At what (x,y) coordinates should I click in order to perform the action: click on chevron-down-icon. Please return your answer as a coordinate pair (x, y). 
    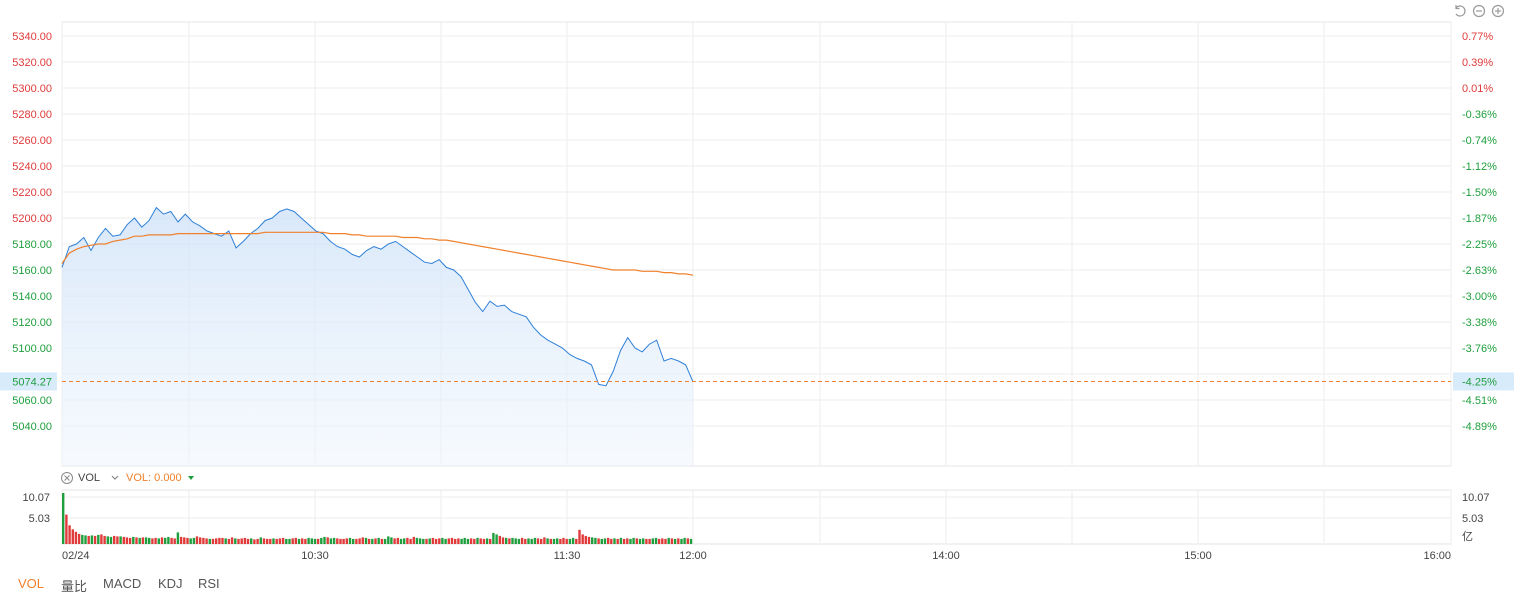
    Looking at the image, I should click on (115, 478).